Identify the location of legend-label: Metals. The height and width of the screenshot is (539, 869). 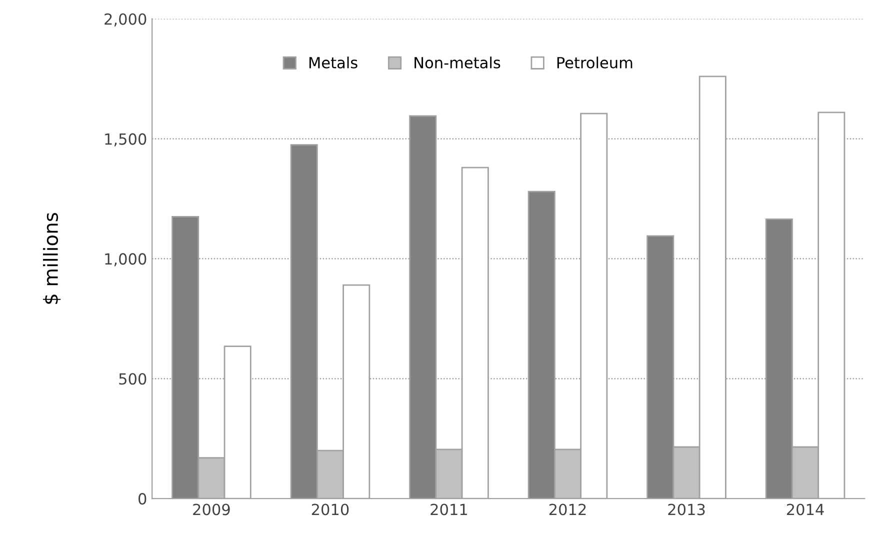
(333, 62).